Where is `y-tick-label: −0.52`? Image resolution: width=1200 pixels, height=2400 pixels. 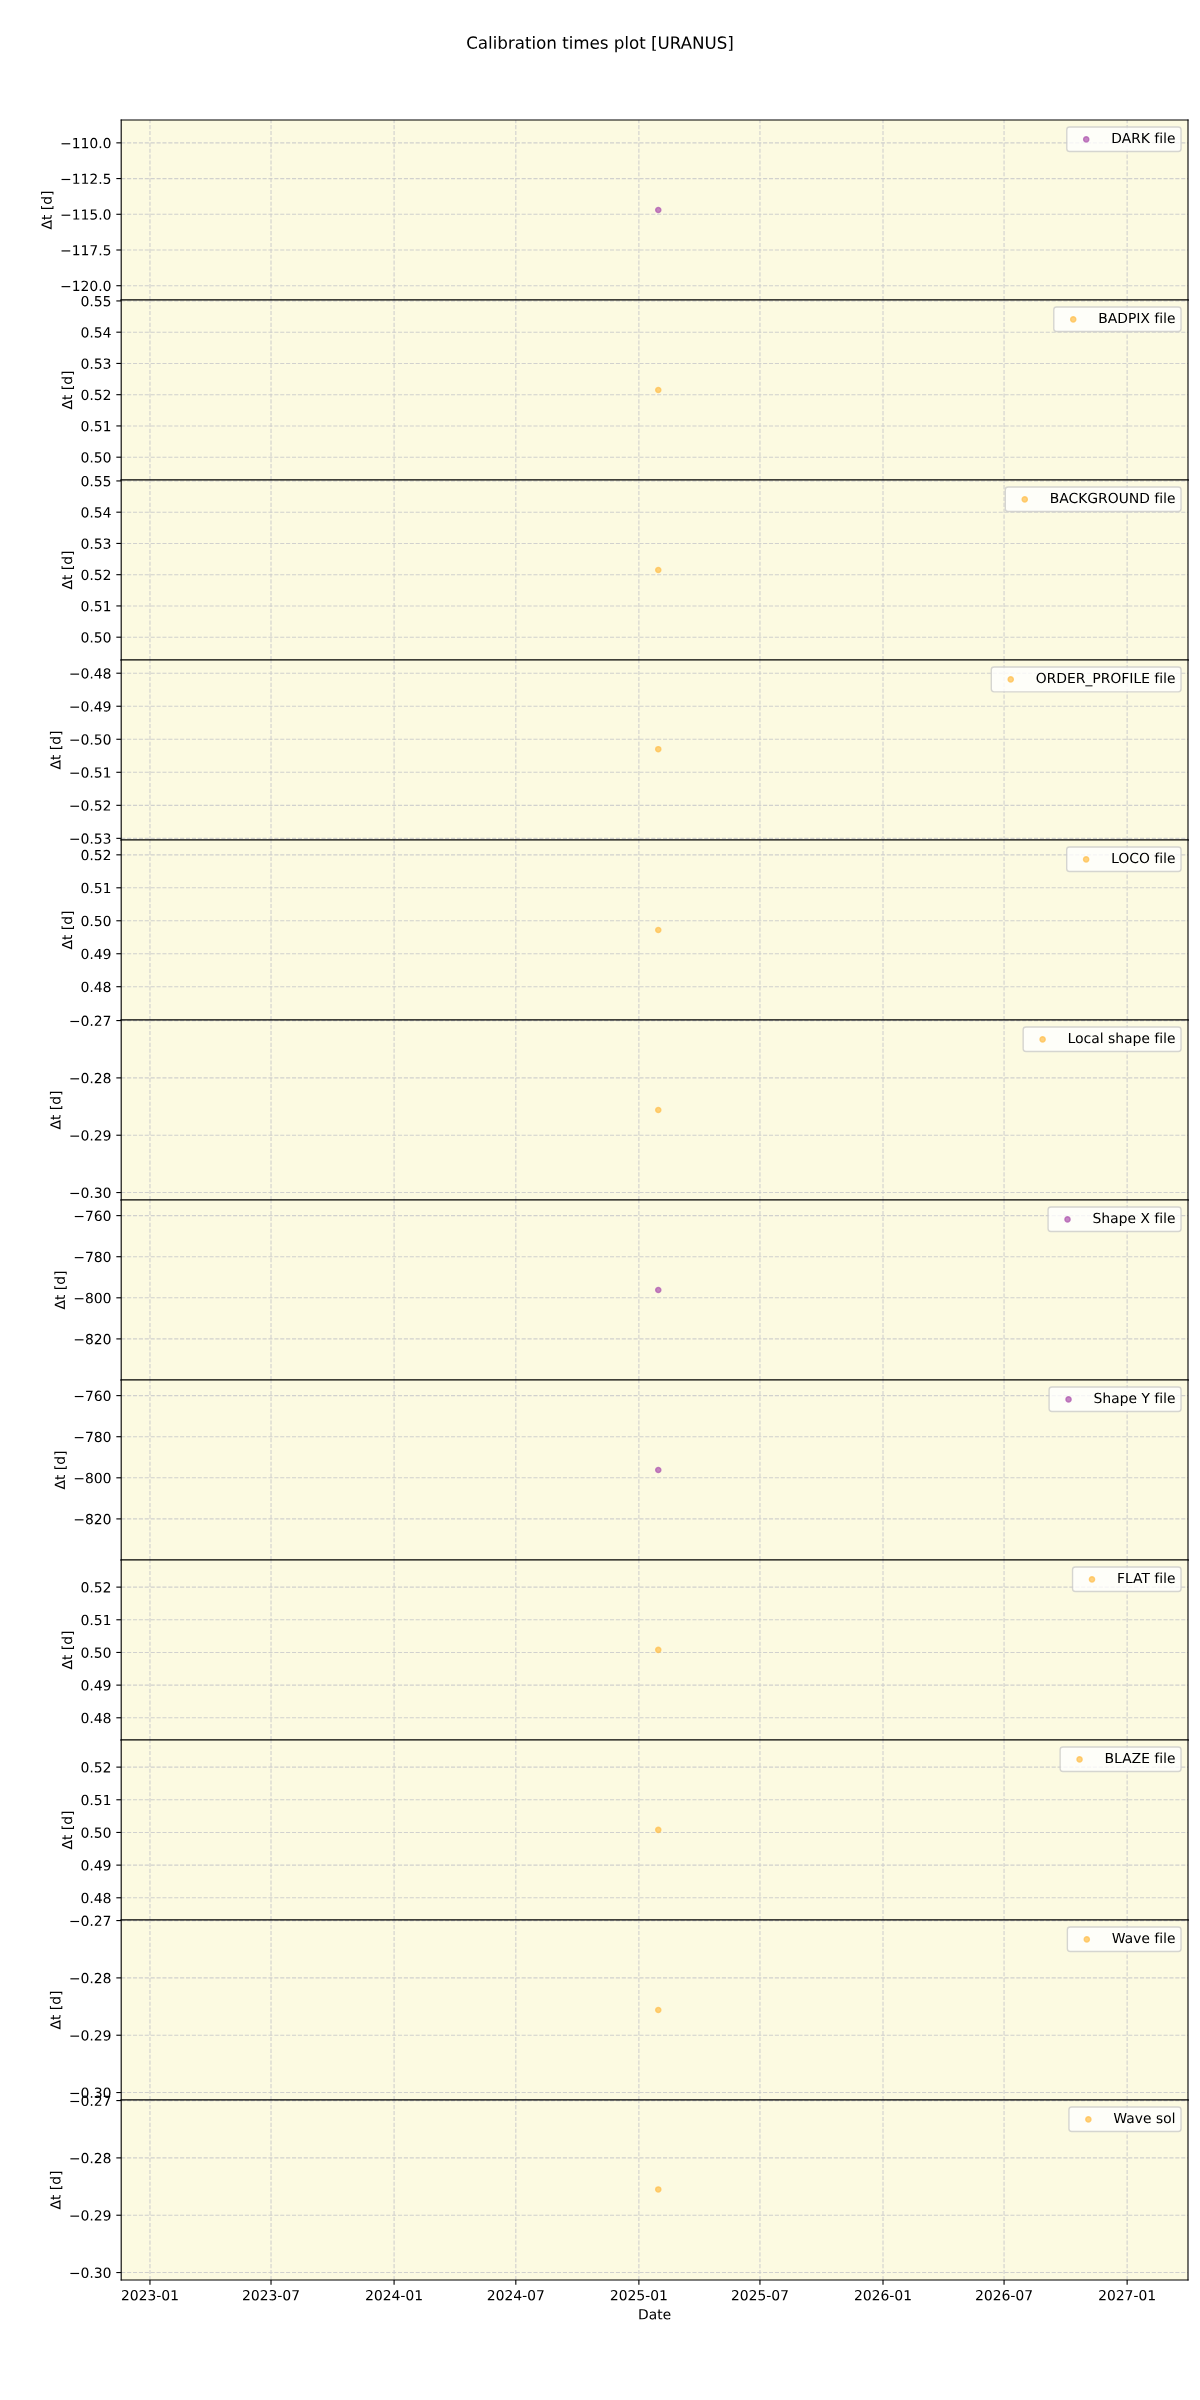
y-tick-label: −0.52 is located at coordinates (90, 805).